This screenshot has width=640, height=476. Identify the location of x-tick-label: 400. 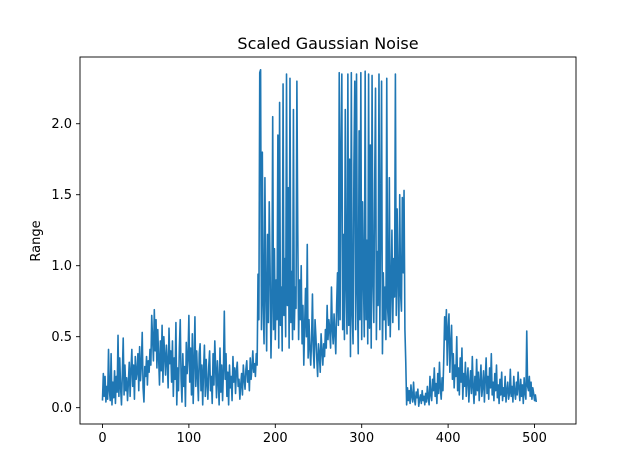
(448, 438).